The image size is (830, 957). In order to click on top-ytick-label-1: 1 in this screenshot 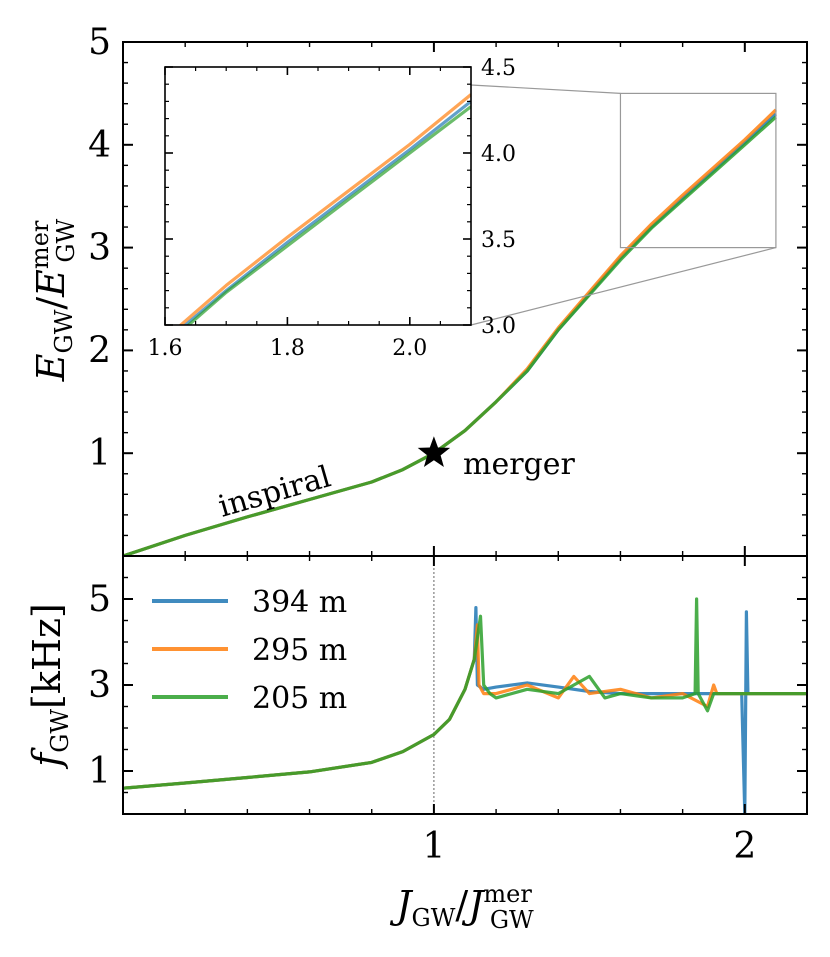, I will do `click(99, 453)`.